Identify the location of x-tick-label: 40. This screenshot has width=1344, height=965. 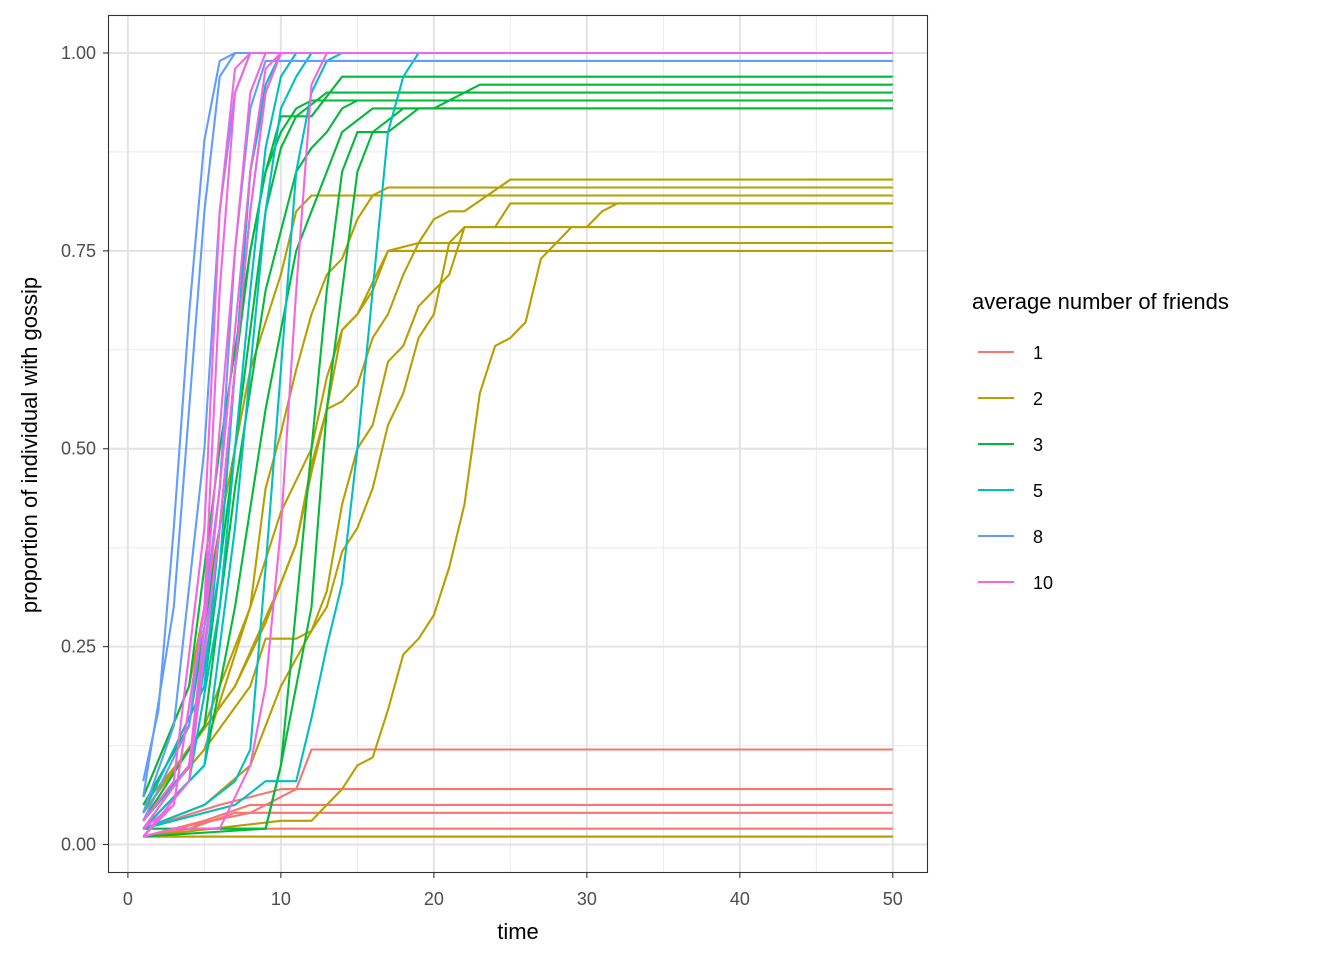
(740, 899).